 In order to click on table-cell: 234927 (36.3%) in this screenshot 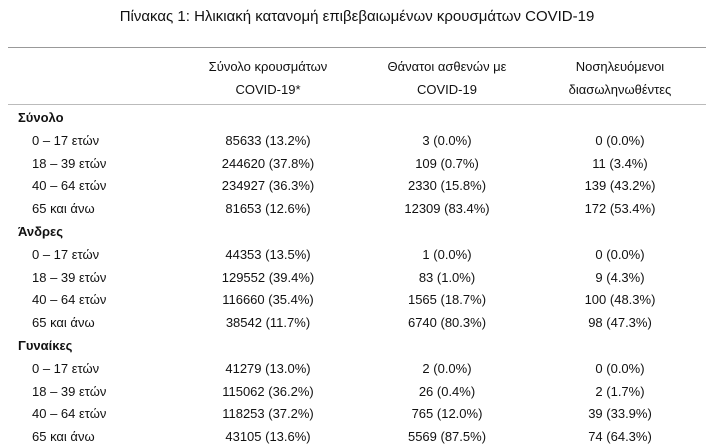, I will do `click(268, 186)`.